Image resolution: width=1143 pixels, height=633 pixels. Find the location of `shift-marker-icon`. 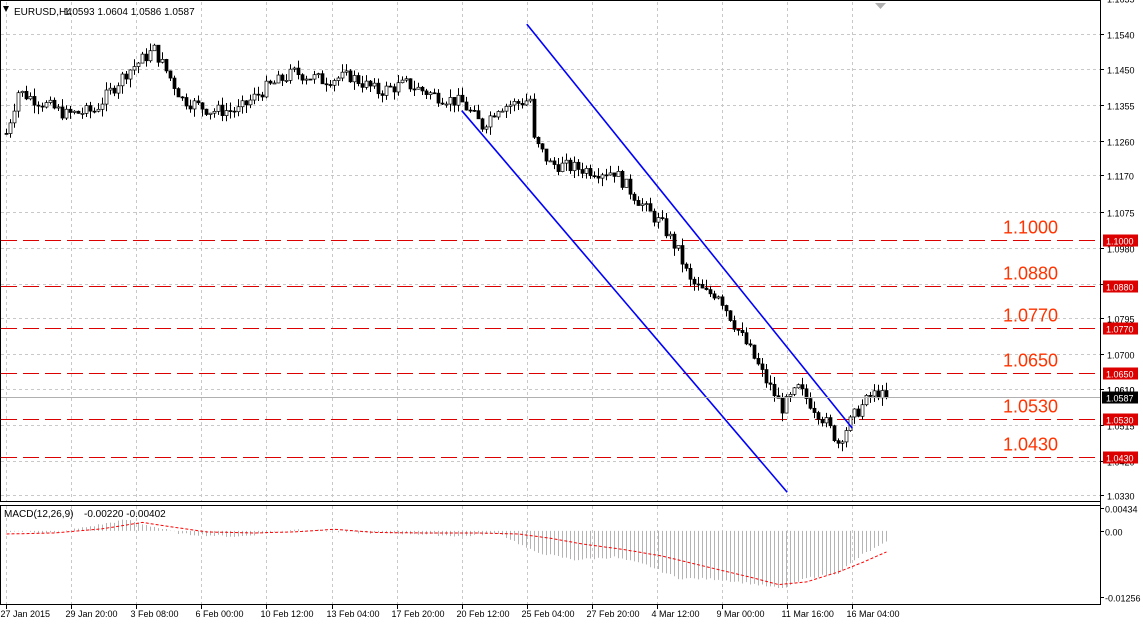

shift-marker-icon is located at coordinates (880, 6).